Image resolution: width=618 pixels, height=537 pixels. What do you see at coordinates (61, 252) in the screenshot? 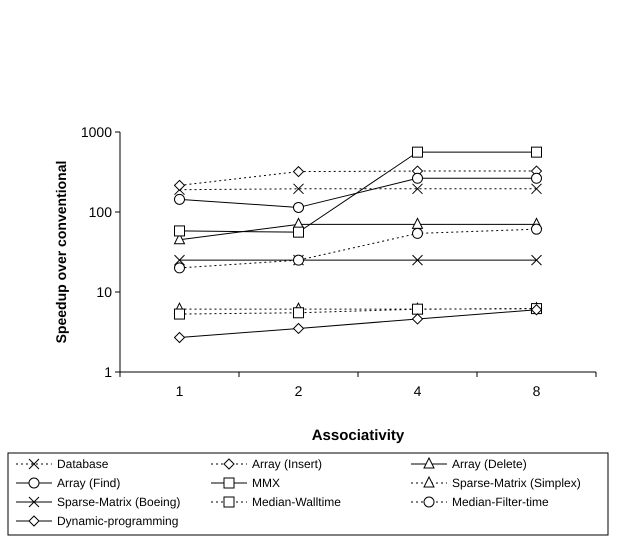
I see `y-axis-title: Speedup over conventional` at bounding box center [61, 252].